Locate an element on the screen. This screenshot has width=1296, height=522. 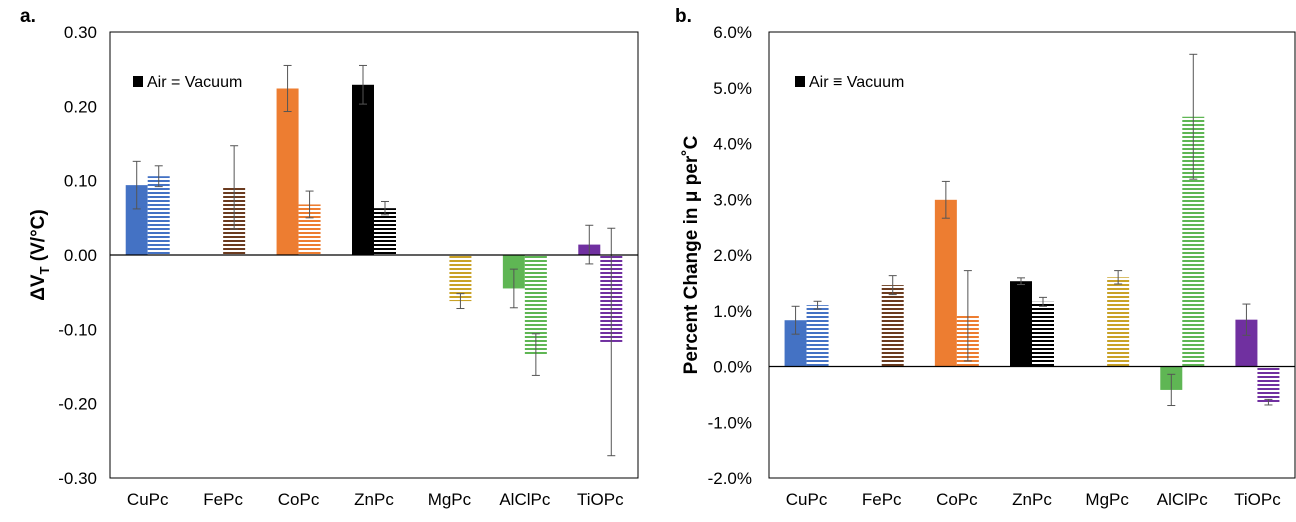
y-axis-label: ΔVT (V/°C) is located at coordinates (40, 255).